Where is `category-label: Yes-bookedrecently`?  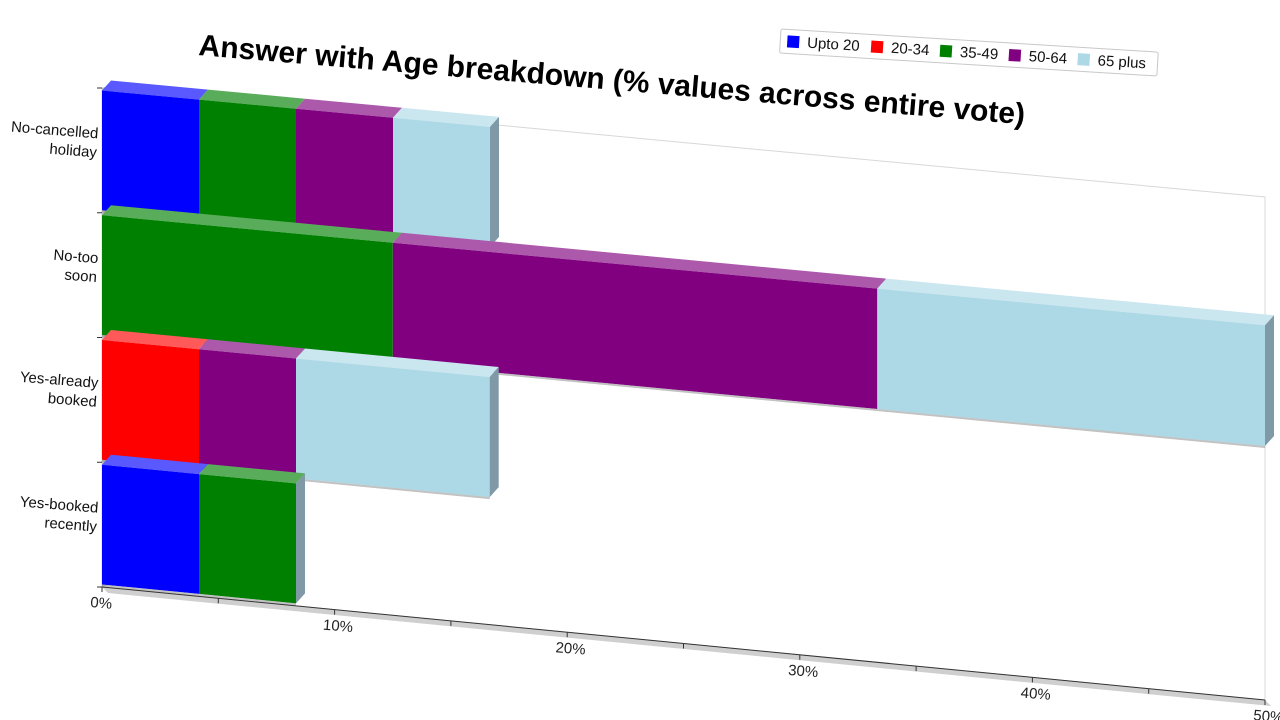
category-label: Yes-bookedrecently is located at coordinates (59, 514).